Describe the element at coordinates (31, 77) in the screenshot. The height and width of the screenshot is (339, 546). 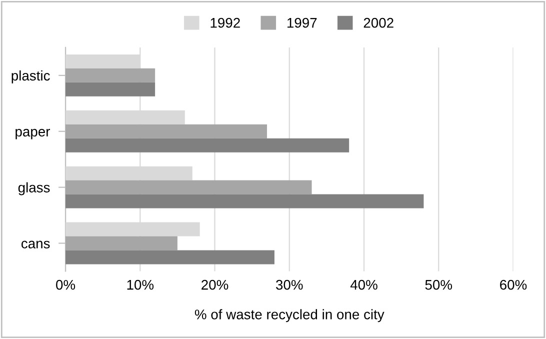
I see `y-tick-label: plastic` at that location.